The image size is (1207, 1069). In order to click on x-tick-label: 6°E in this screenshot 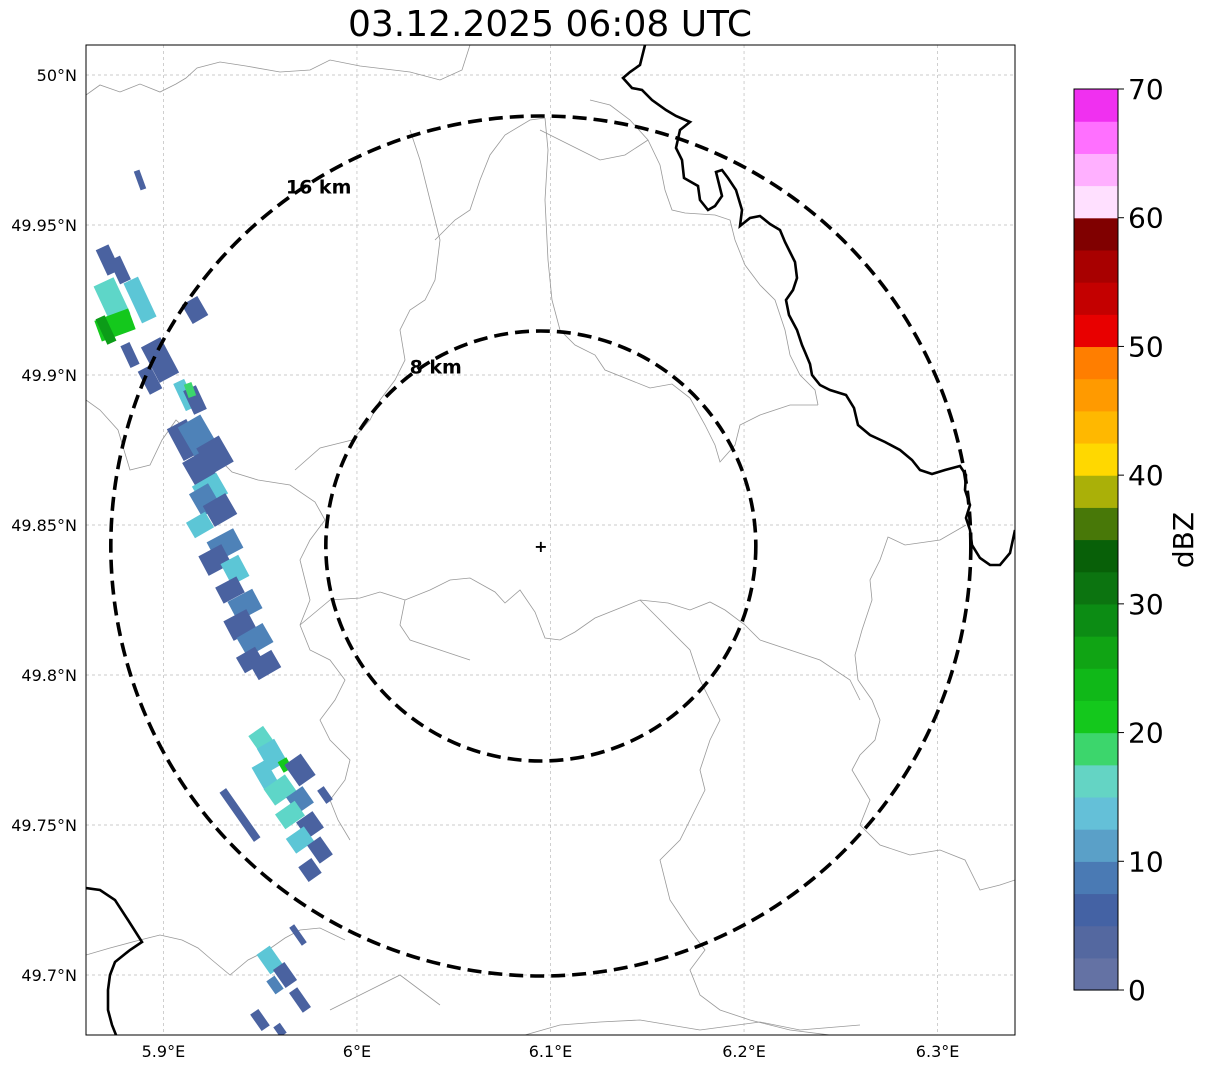, I will do `click(357, 1051)`.